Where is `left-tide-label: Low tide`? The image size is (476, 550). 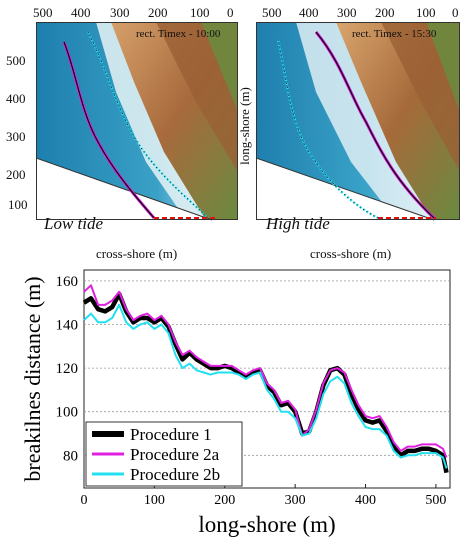 left-tide-label: Low tide is located at coordinates (74, 223).